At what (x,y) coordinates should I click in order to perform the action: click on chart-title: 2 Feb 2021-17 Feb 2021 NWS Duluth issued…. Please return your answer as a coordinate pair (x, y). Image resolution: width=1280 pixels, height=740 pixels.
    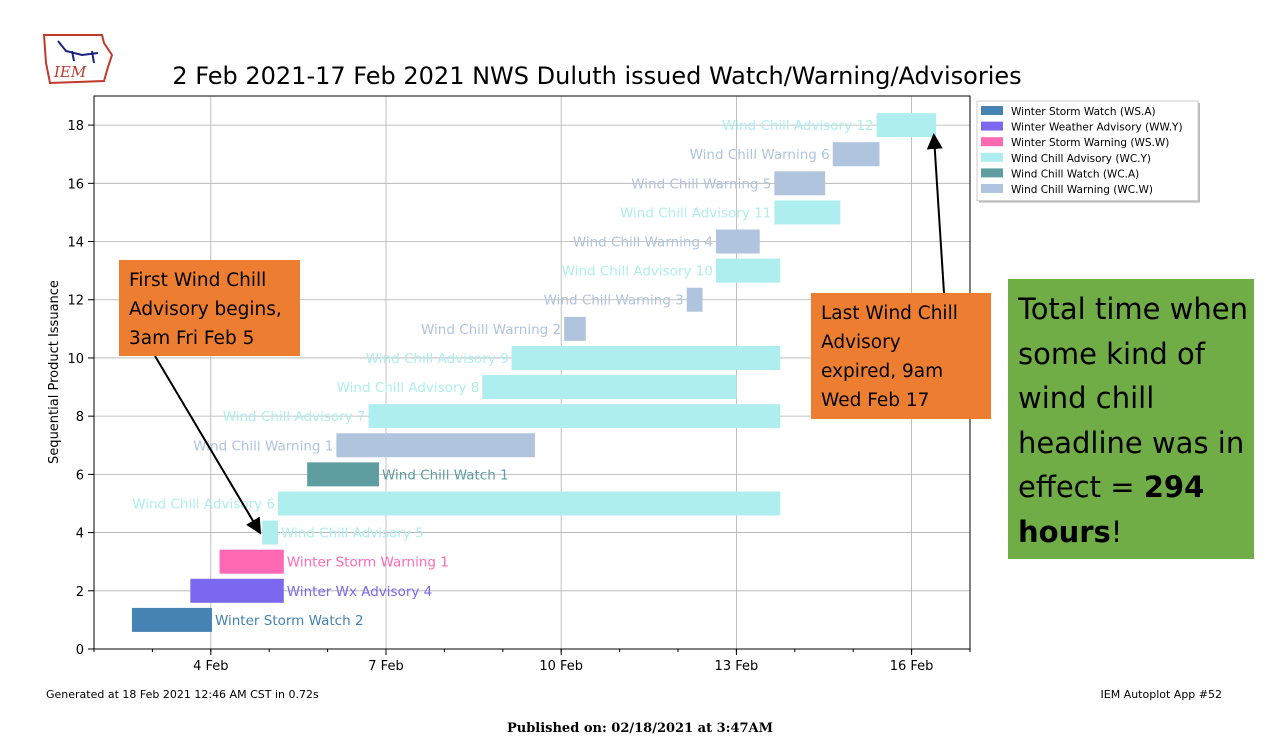
    Looking at the image, I should click on (596, 76).